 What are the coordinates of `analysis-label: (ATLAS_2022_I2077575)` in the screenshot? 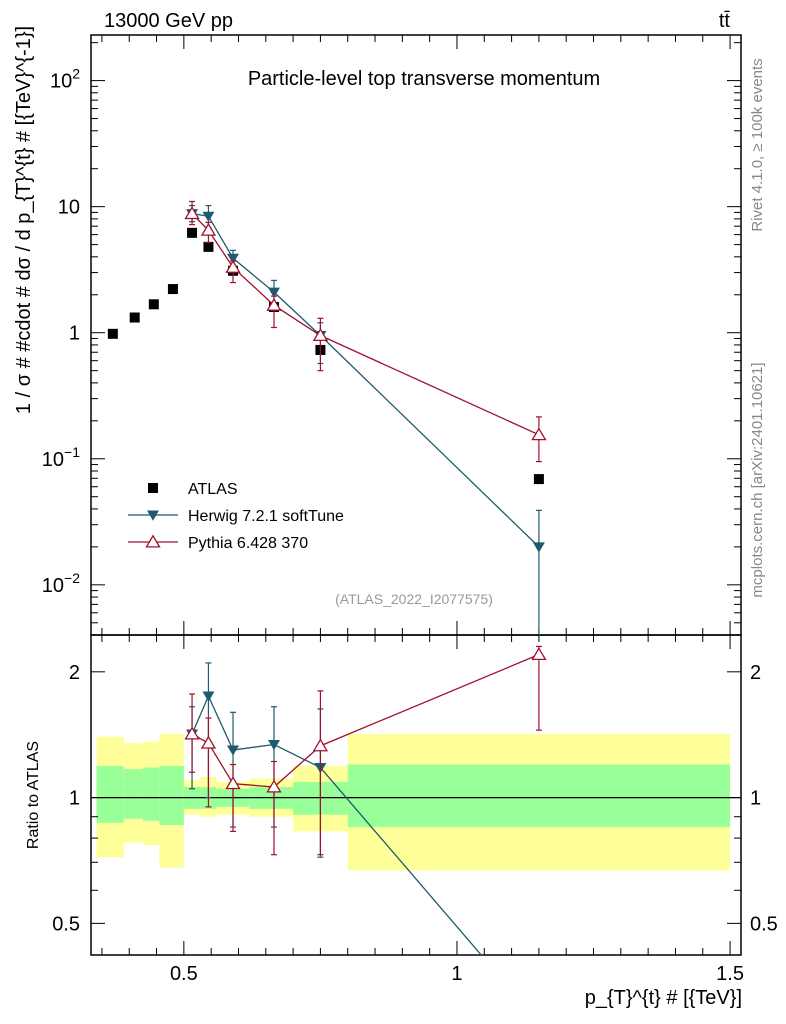 It's located at (414, 599).